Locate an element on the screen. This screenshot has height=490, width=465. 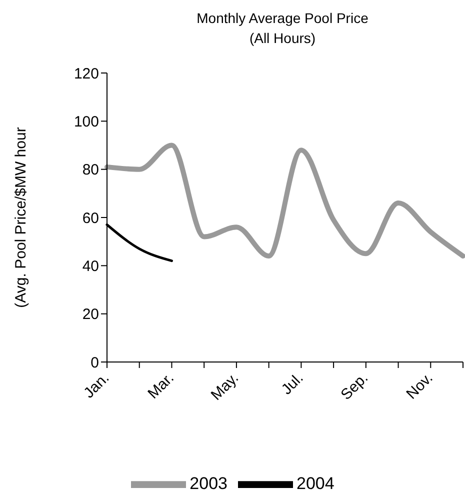
x-tick-label: Mar. is located at coordinates (161, 386).